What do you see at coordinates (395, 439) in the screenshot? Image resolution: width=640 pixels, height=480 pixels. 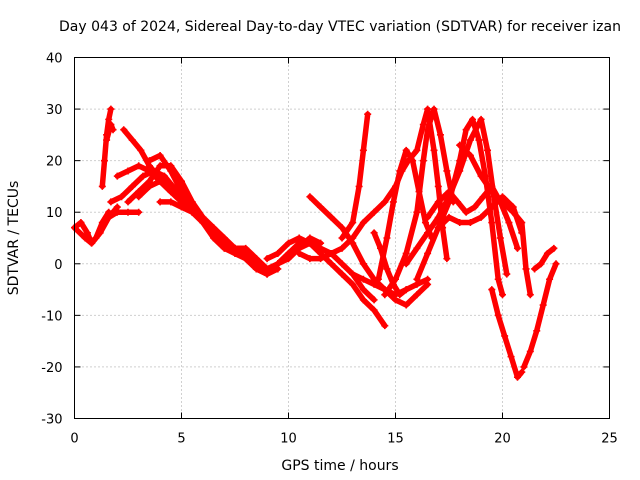 I see `x-tick-label: 15` at bounding box center [395, 439].